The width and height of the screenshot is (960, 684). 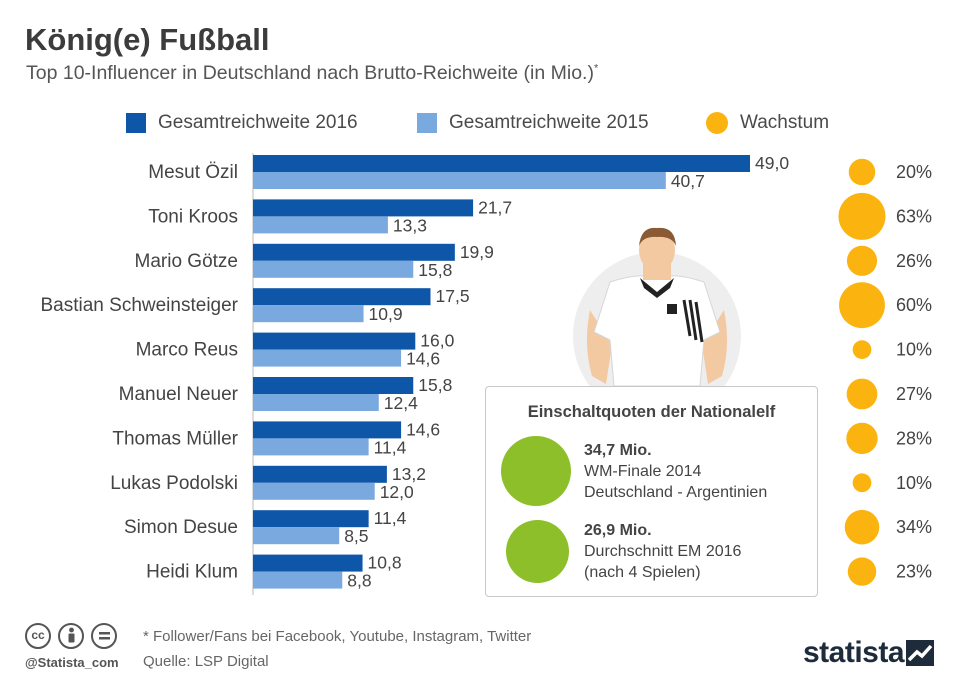 I want to click on value-label-2016-manuel-neuer: 15,8, so click(x=435, y=385).